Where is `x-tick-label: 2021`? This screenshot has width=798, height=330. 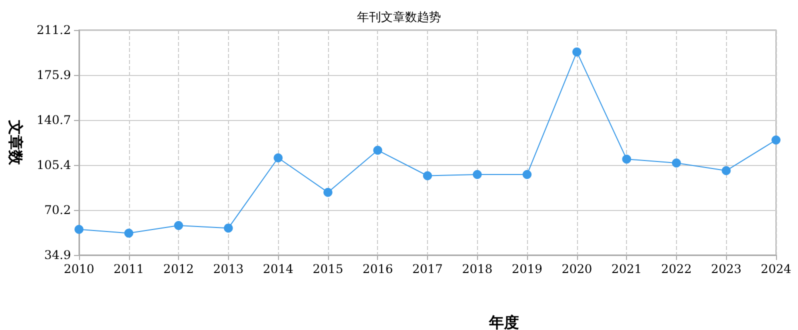 x-tick-label: 2021 is located at coordinates (626, 269).